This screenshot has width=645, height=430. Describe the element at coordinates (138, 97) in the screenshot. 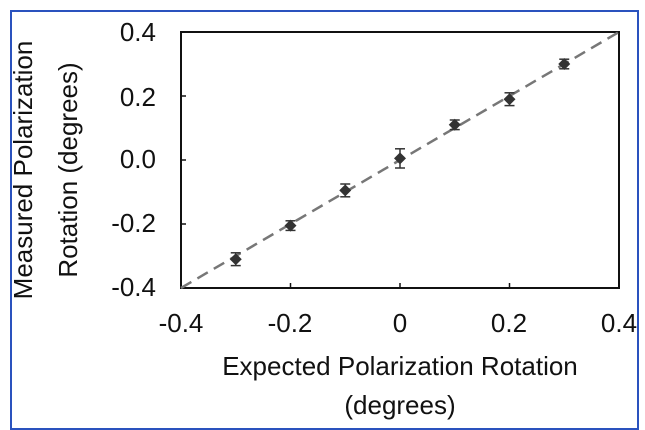

I see `y-tick-label: 0.2` at that location.